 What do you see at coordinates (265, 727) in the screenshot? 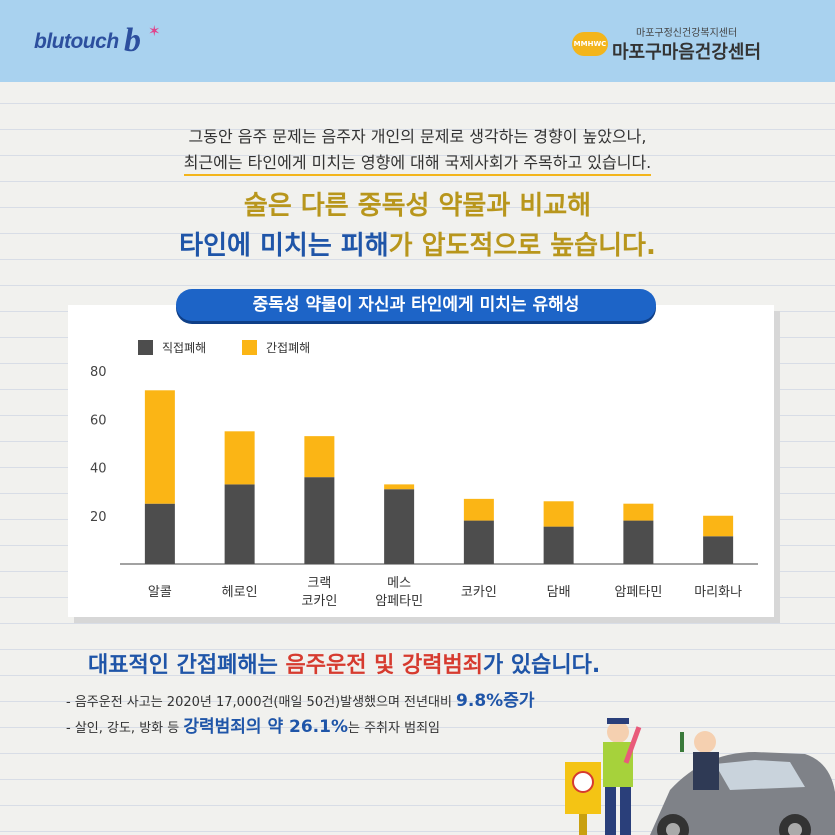
I see `bullet2-accent: 강력범죄의 약 26.1%` at bounding box center [265, 727].